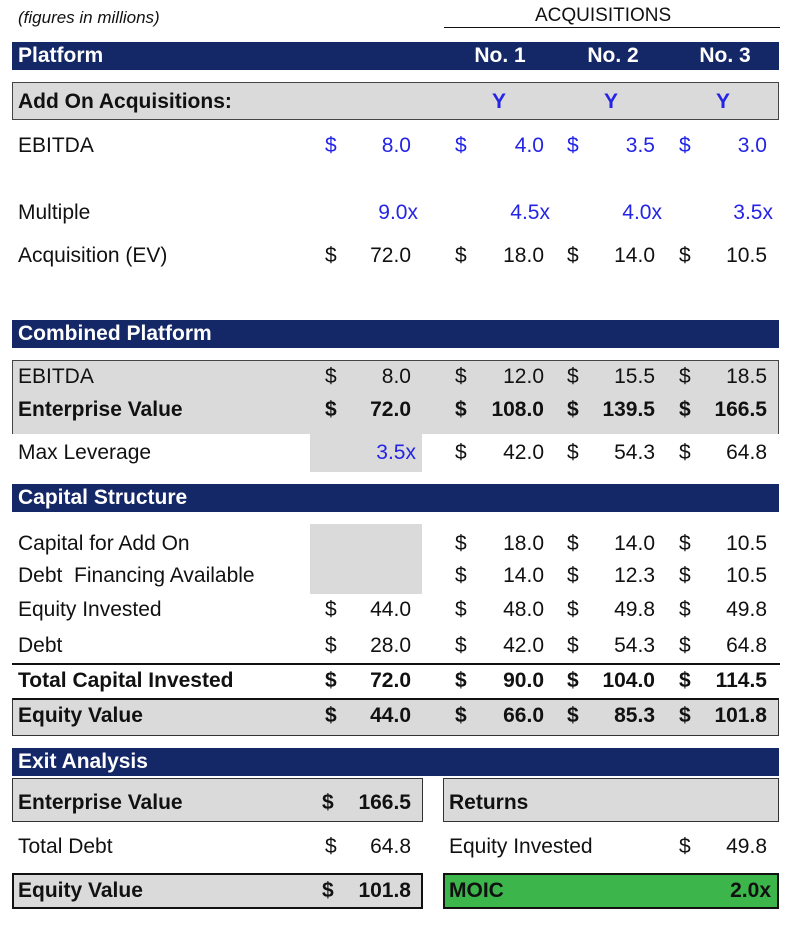 The image size is (798, 935). What do you see at coordinates (613, 55) in the screenshot?
I see `col-header-2: No. 2` at bounding box center [613, 55].